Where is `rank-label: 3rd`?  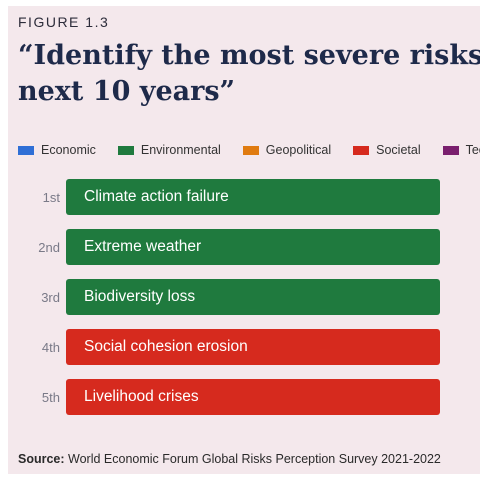 rank-label: 3rd is located at coordinates (50, 297).